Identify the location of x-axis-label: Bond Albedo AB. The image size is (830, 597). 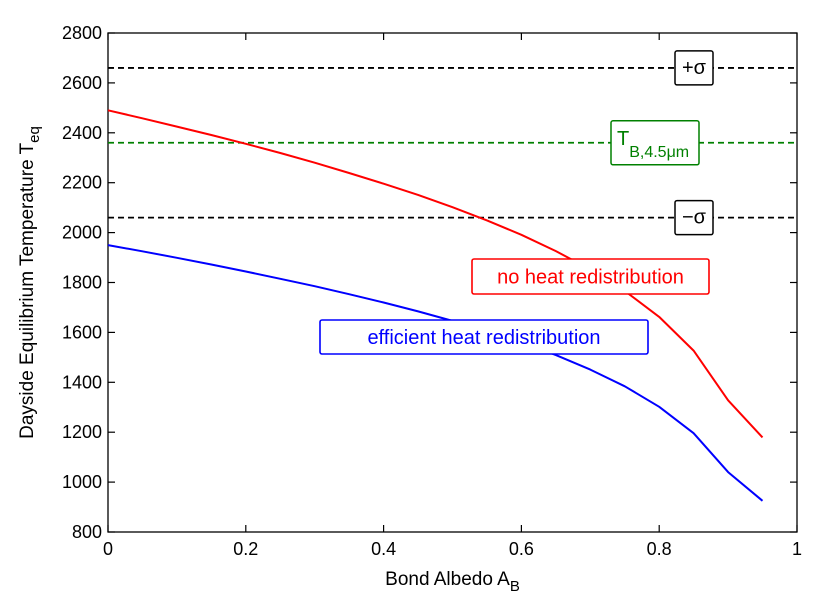
(452, 582).